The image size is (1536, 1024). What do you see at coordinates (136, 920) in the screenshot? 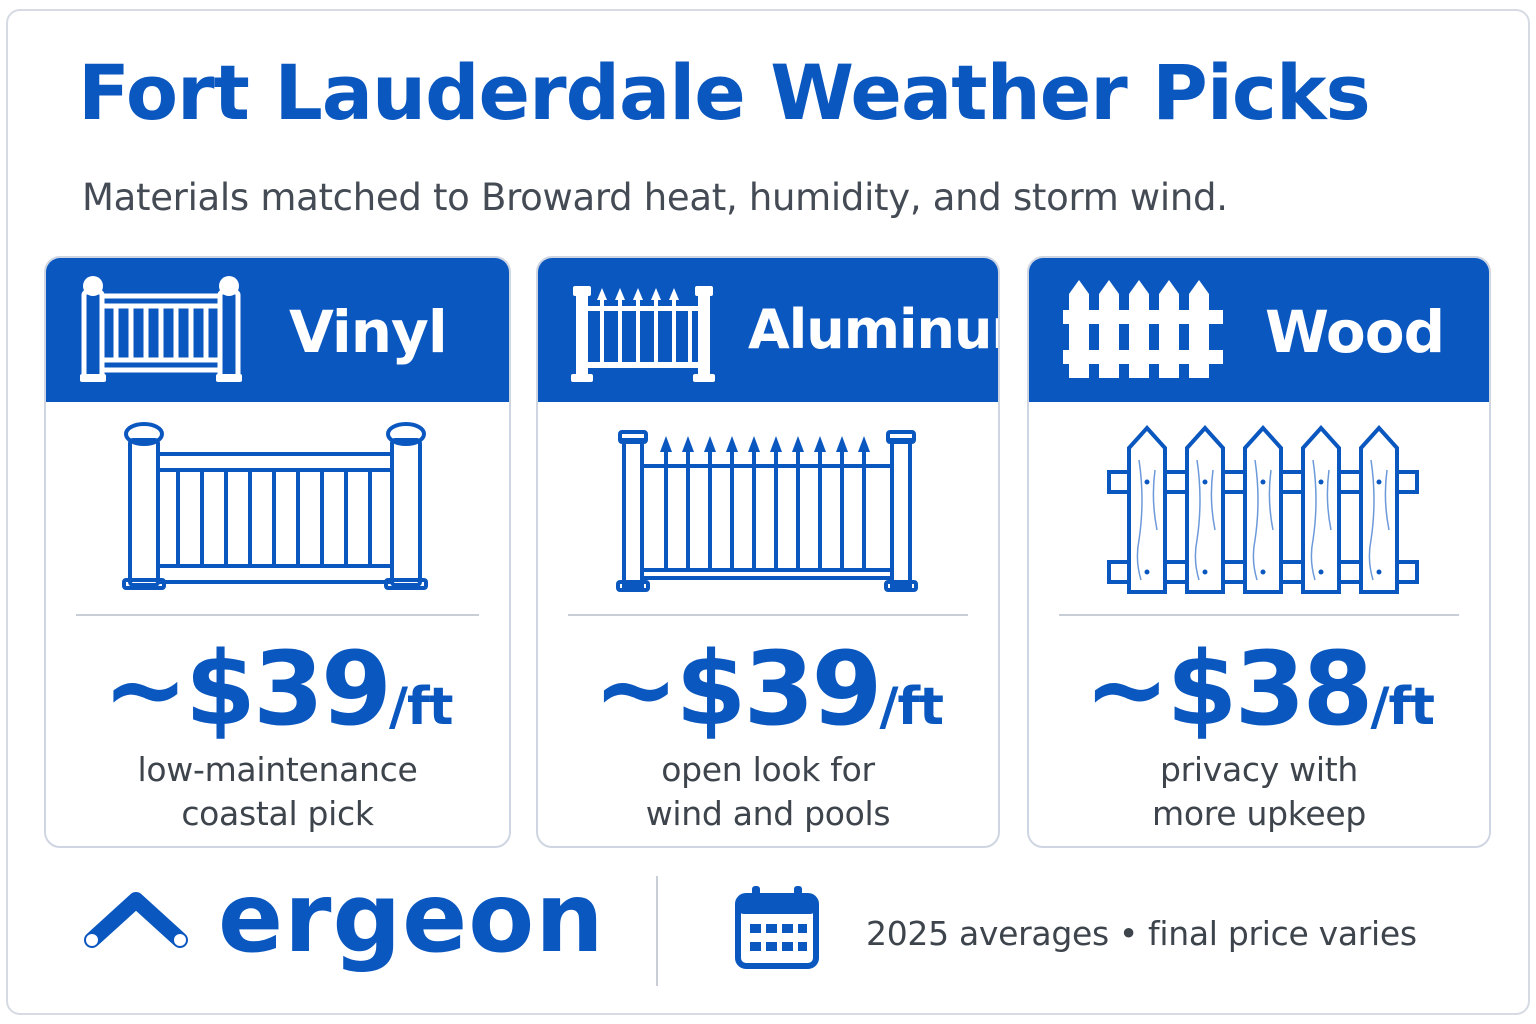
I see `ergeon-logo-icon` at bounding box center [136, 920].